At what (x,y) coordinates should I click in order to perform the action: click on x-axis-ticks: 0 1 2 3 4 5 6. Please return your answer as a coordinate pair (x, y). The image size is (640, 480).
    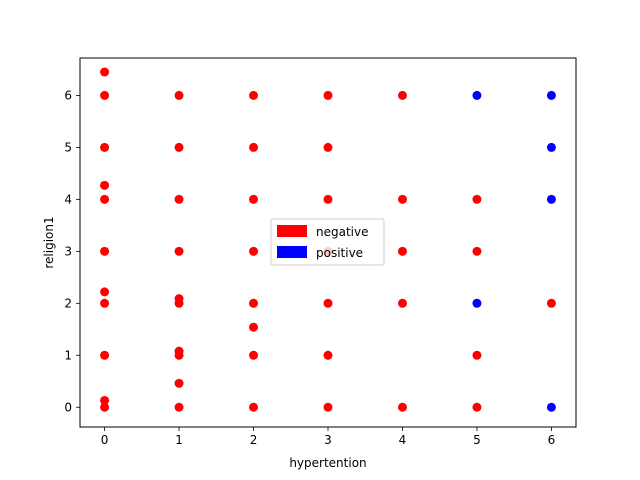
    Looking at the image, I should click on (328, 437).